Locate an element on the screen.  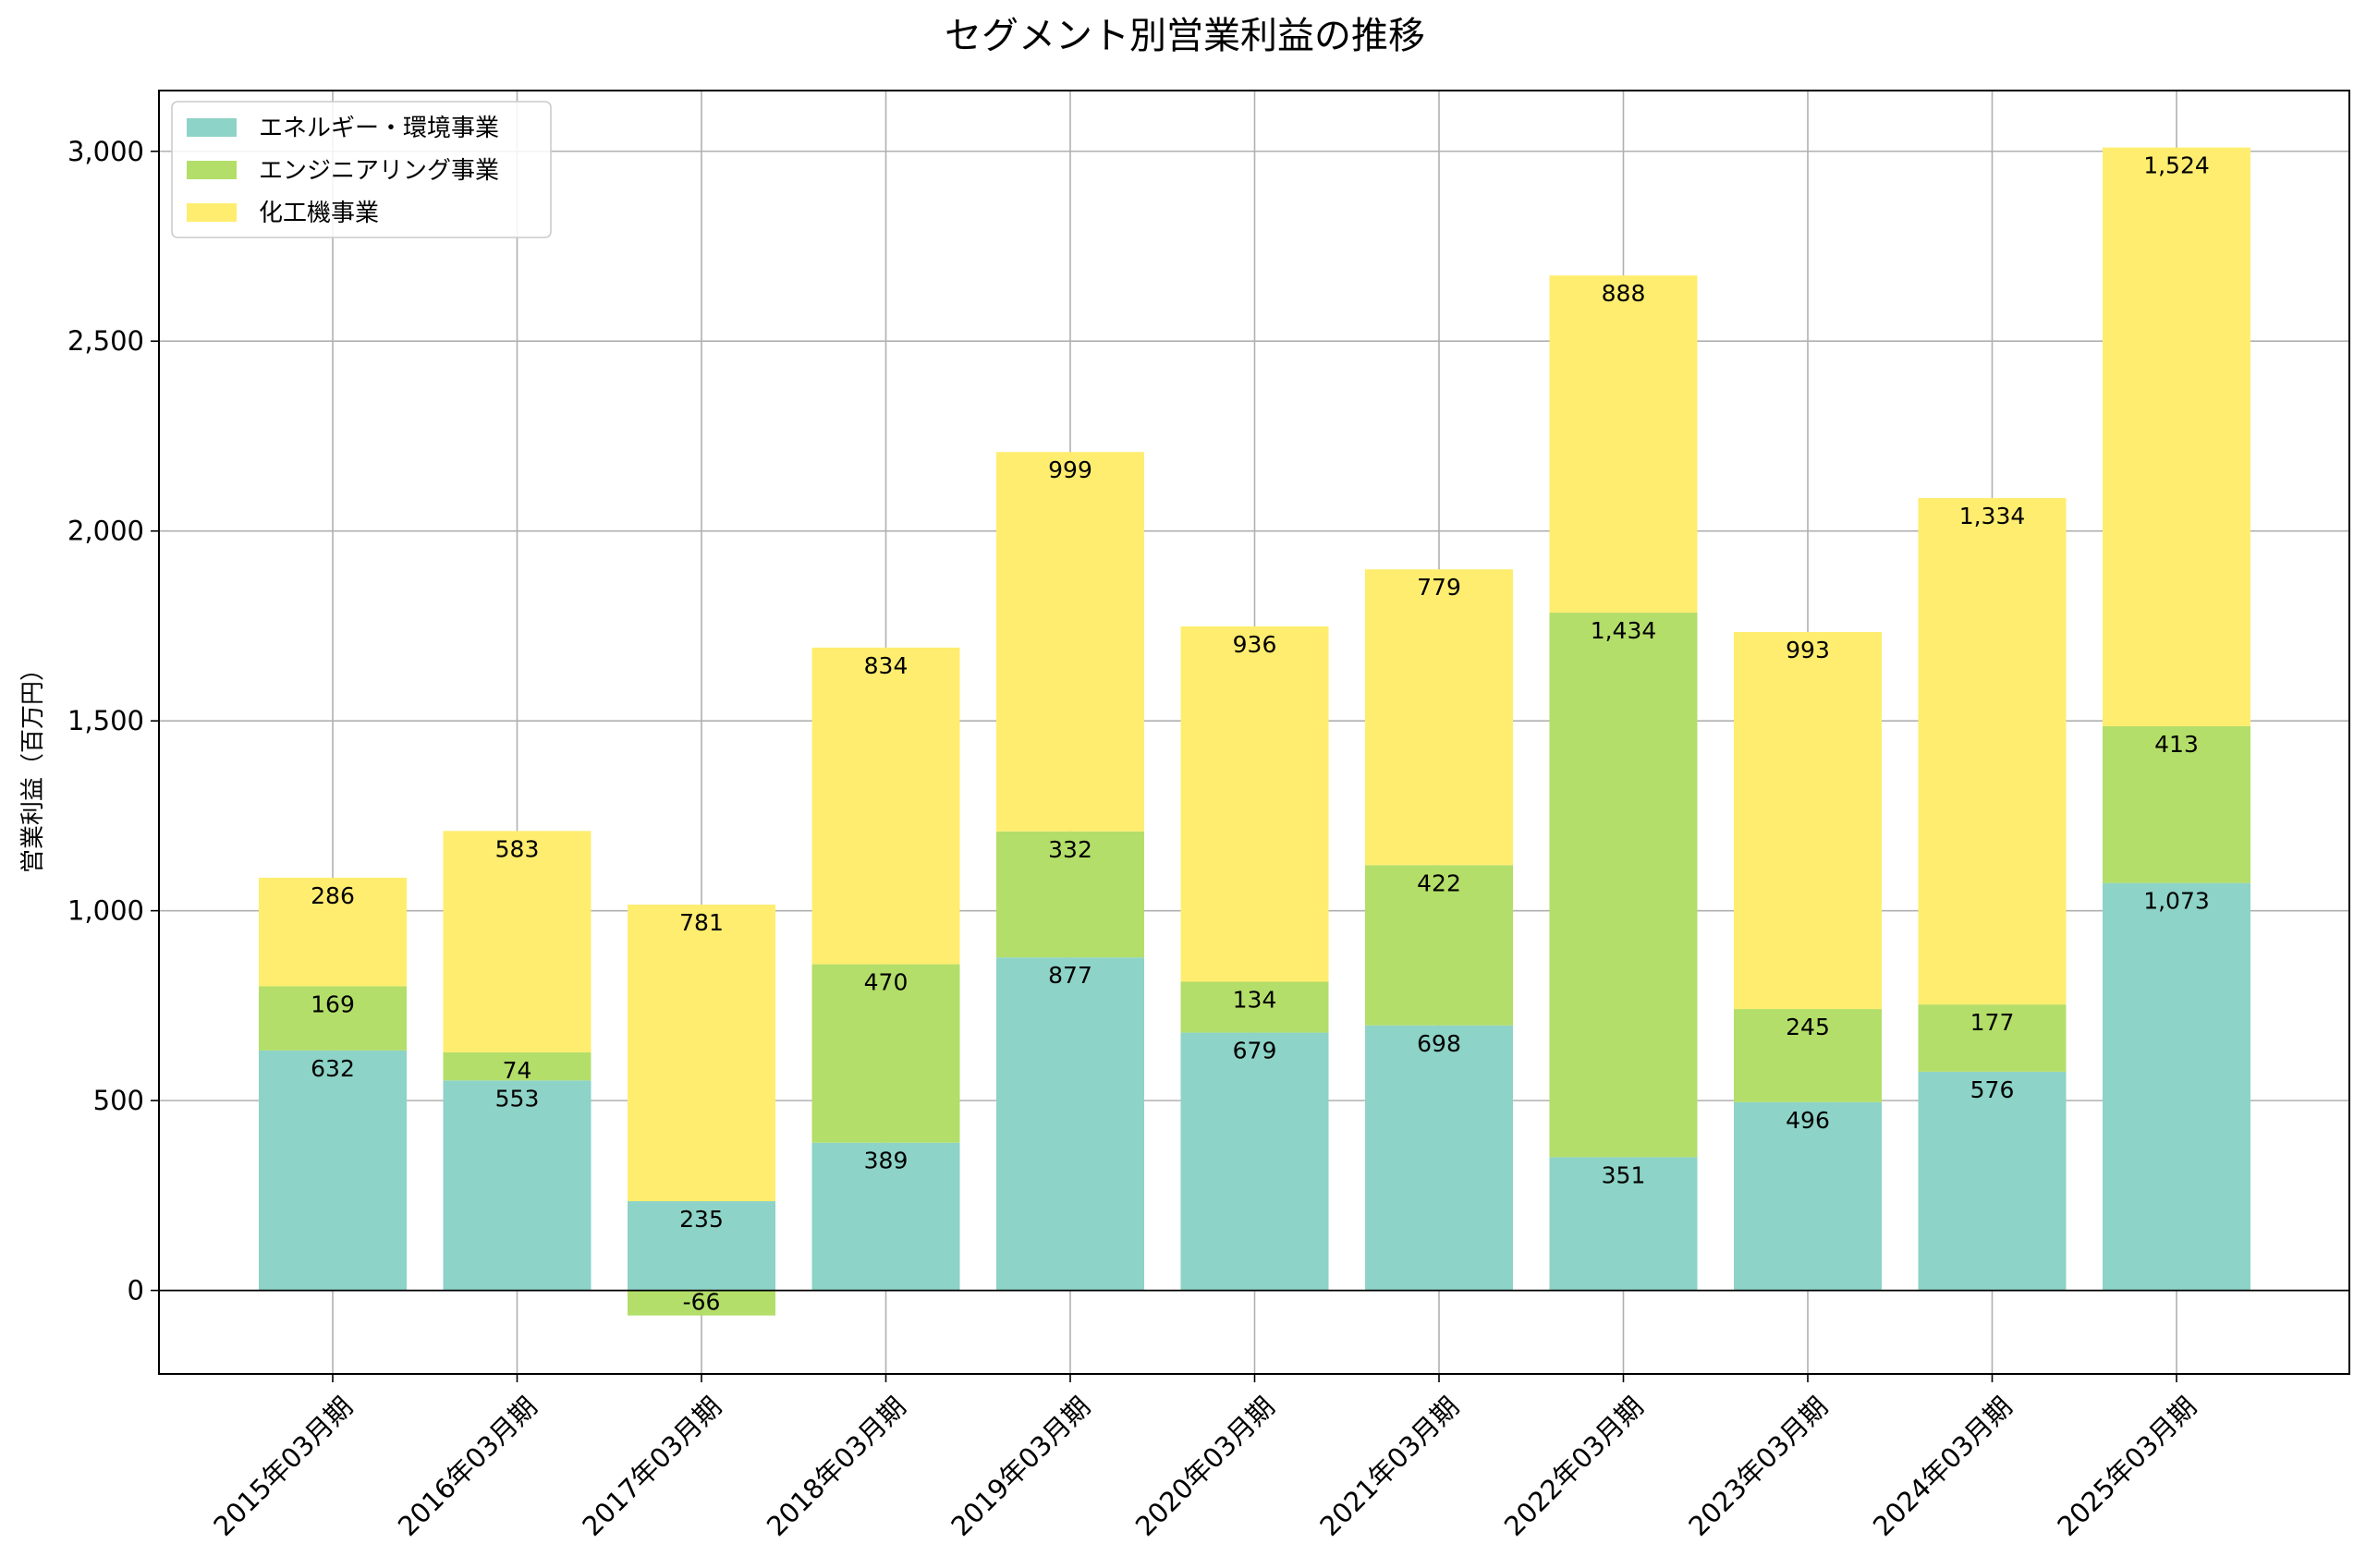
data-label: 286 is located at coordinates (333, 895).